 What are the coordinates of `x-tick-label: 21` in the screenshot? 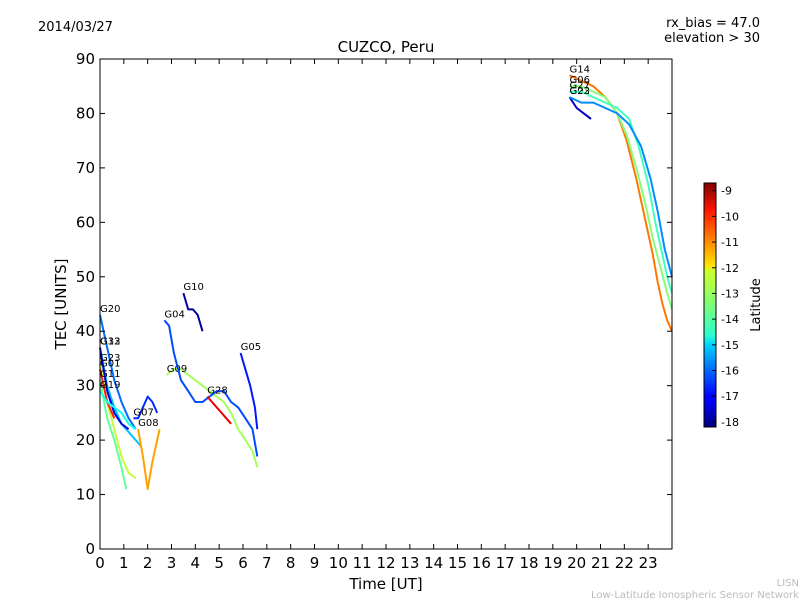 It's located at (600, 563).